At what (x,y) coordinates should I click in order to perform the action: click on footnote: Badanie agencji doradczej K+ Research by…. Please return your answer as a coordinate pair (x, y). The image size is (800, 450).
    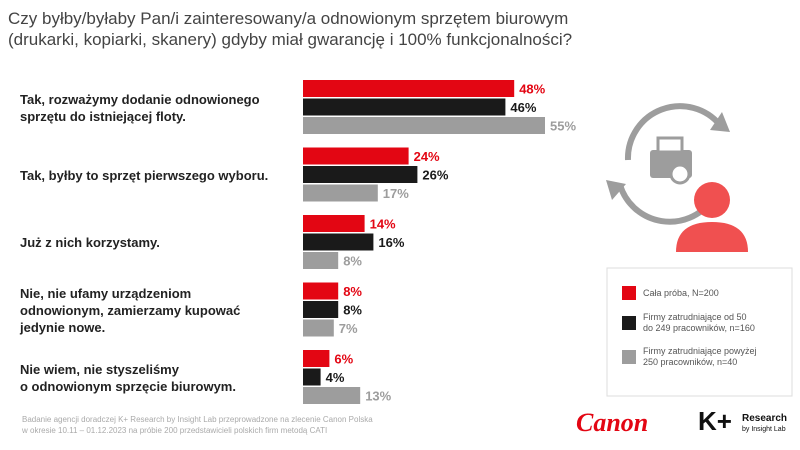
    Looking at the image, I should click on (197, 425).